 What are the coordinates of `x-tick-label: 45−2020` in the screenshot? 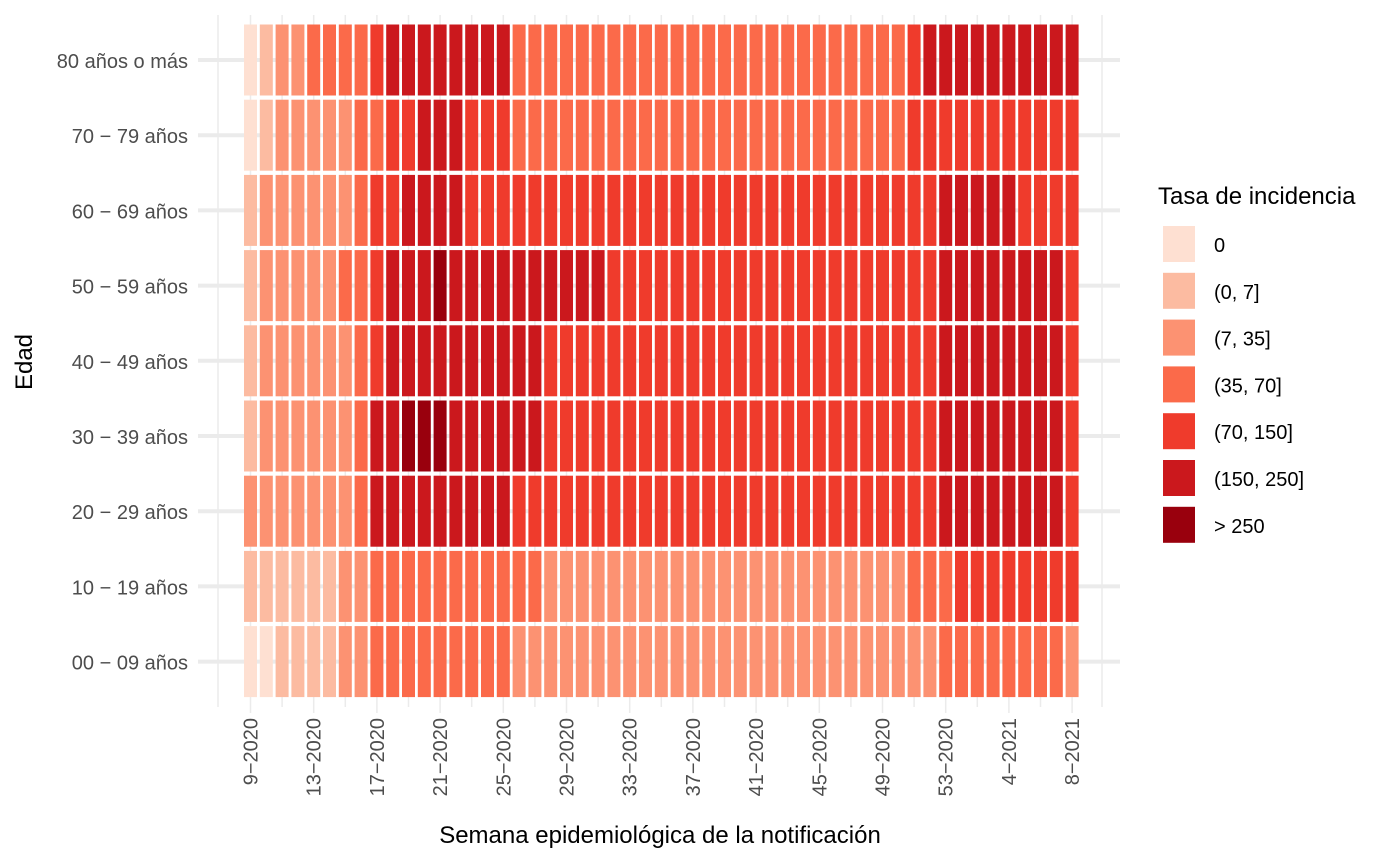 It's located at (820, 757).